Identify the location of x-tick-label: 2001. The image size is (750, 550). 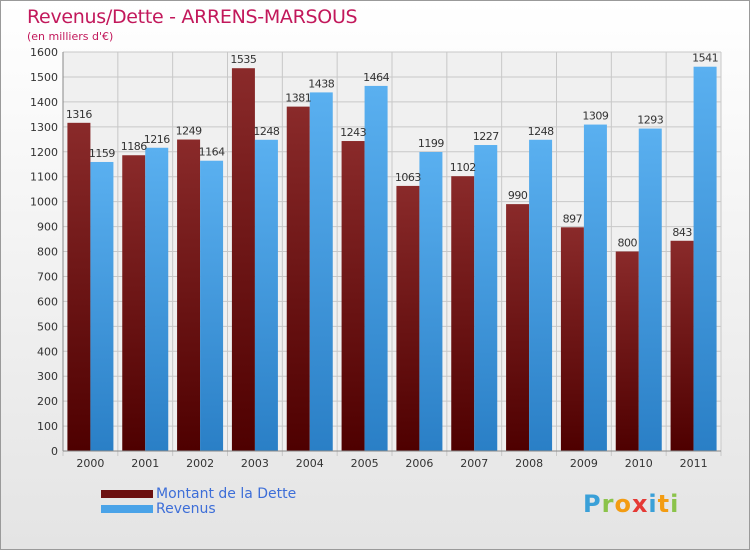
(145, 463).